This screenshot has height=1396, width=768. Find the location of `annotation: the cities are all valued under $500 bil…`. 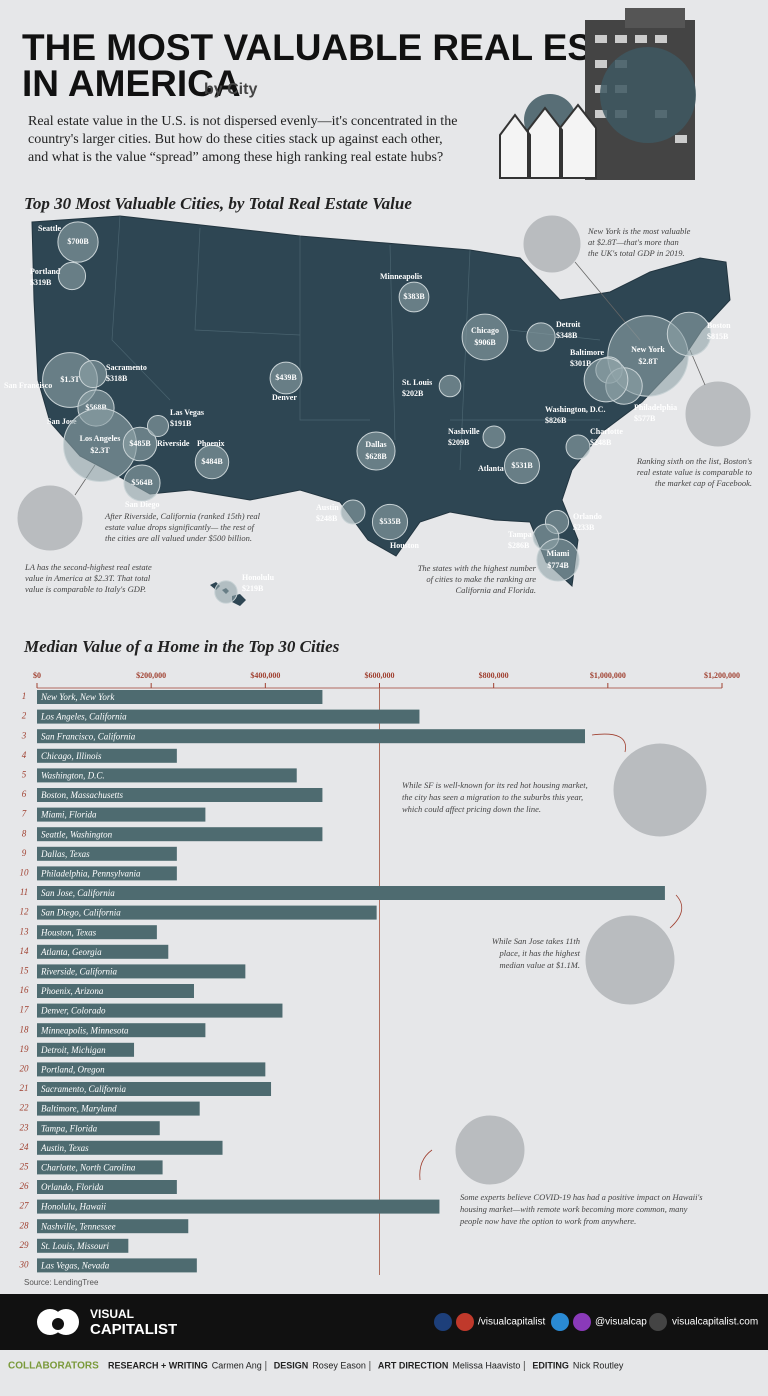

annotation: the cities are all valued under $500 bil… is located at coordinates (178, 538).